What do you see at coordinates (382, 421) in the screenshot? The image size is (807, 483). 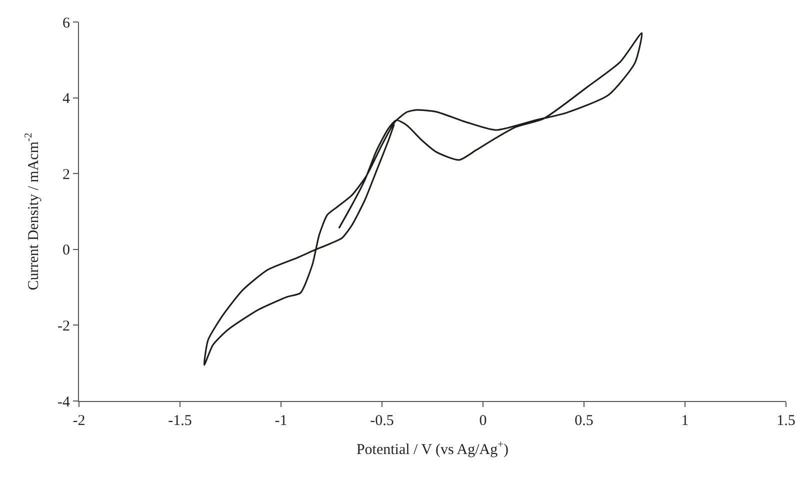 I see `x-tick-label: -0.5` at bounding box center [382, 421].